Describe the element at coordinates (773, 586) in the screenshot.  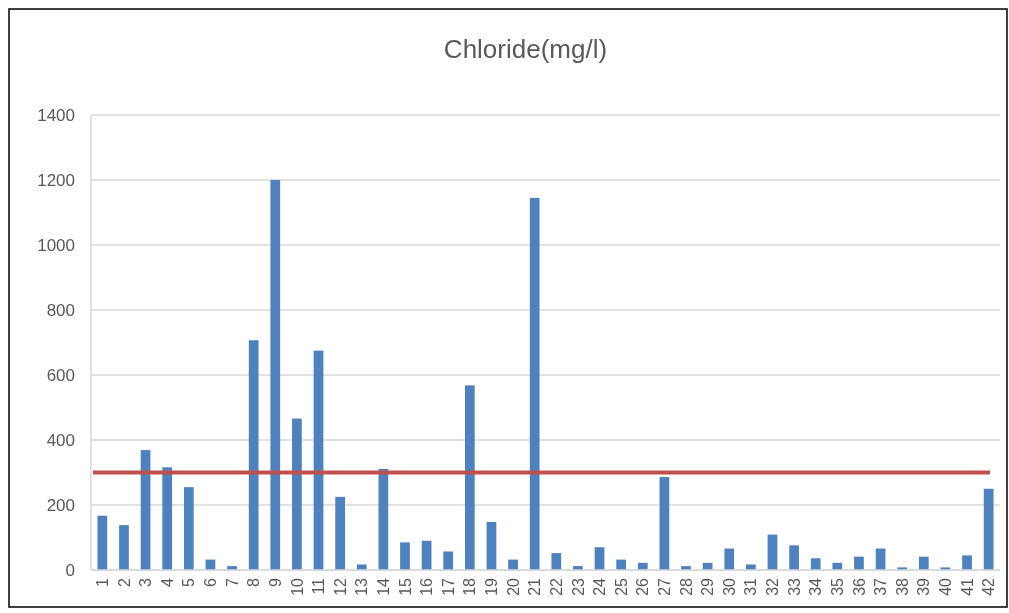
I see `x-tick-label: 32` at that location.